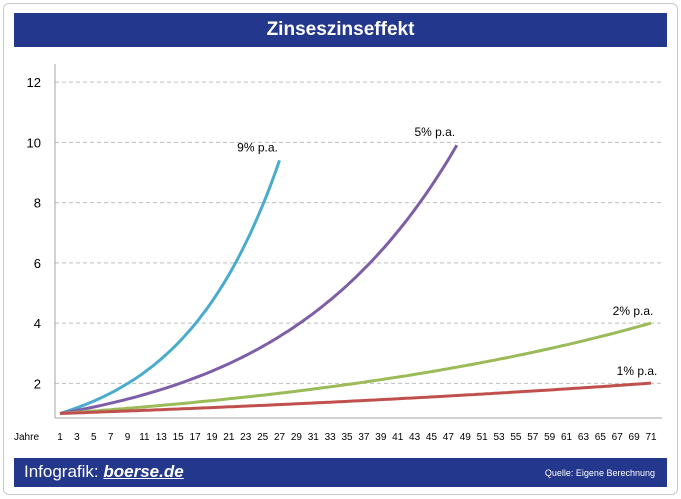  Describe the element at coordinates (364, 437) in the screenshot. I see `x-tick-label: 37` at that location.